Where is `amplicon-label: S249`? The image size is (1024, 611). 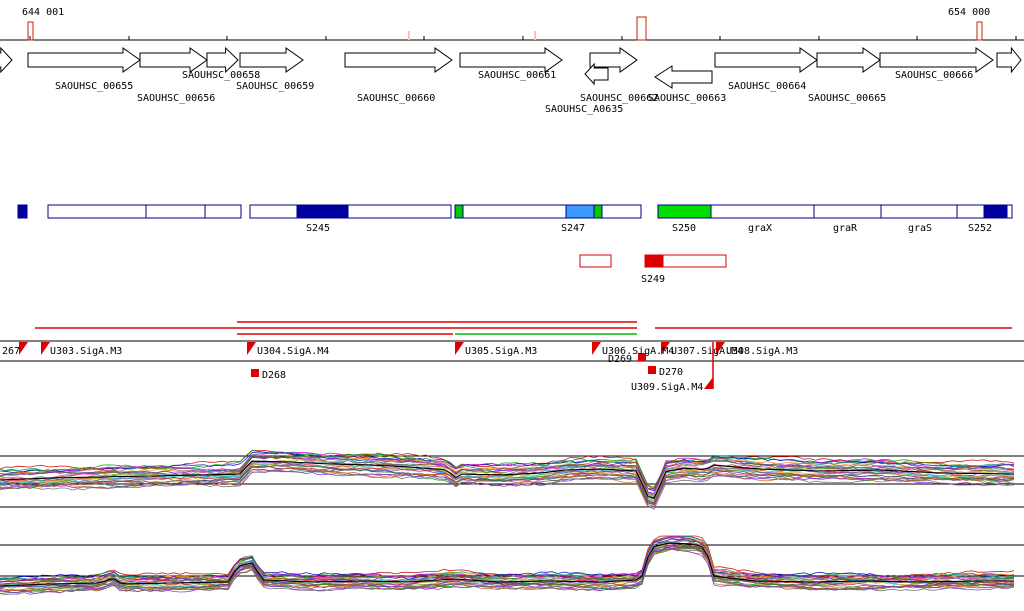
amplicon-label: S249 is located at coordinates (653, 279).